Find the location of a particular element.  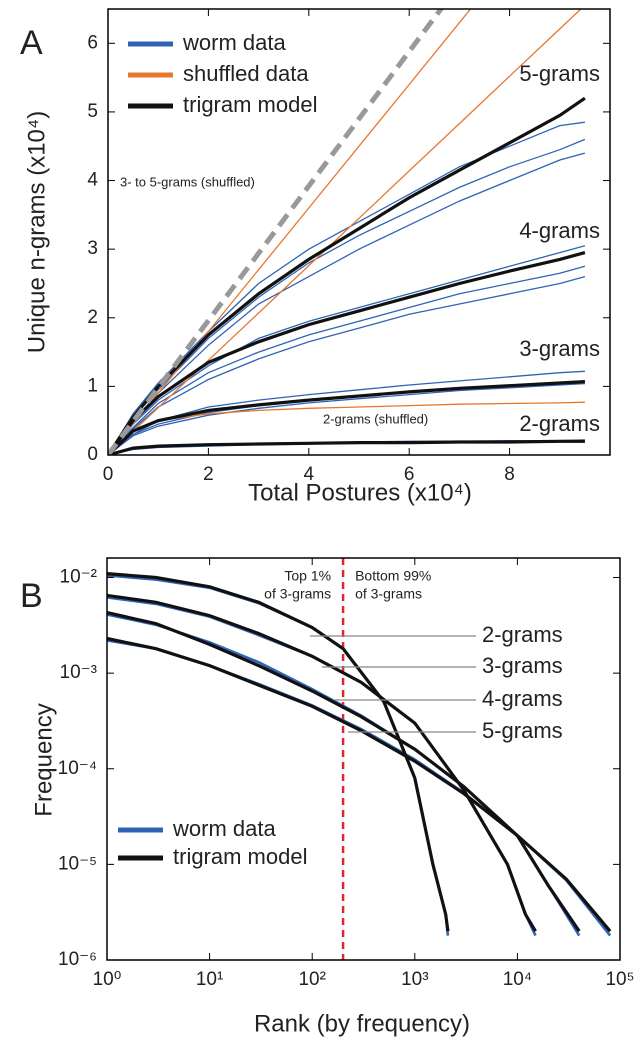

x-tick-label: 2 is located at coordinates (208, 474).